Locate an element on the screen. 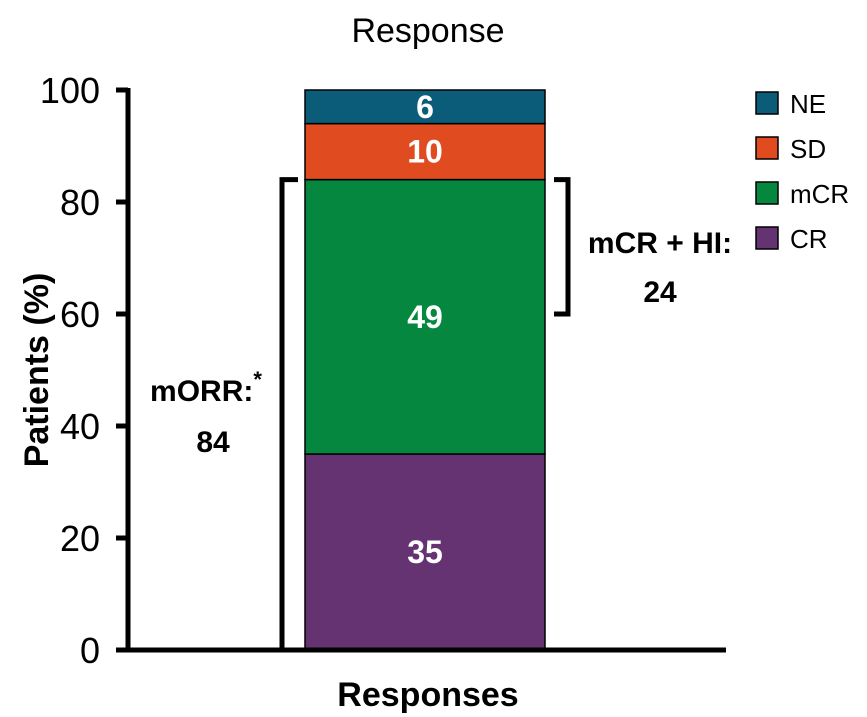  annotation-morr-value: 84 is located at coordinates (213, 442).